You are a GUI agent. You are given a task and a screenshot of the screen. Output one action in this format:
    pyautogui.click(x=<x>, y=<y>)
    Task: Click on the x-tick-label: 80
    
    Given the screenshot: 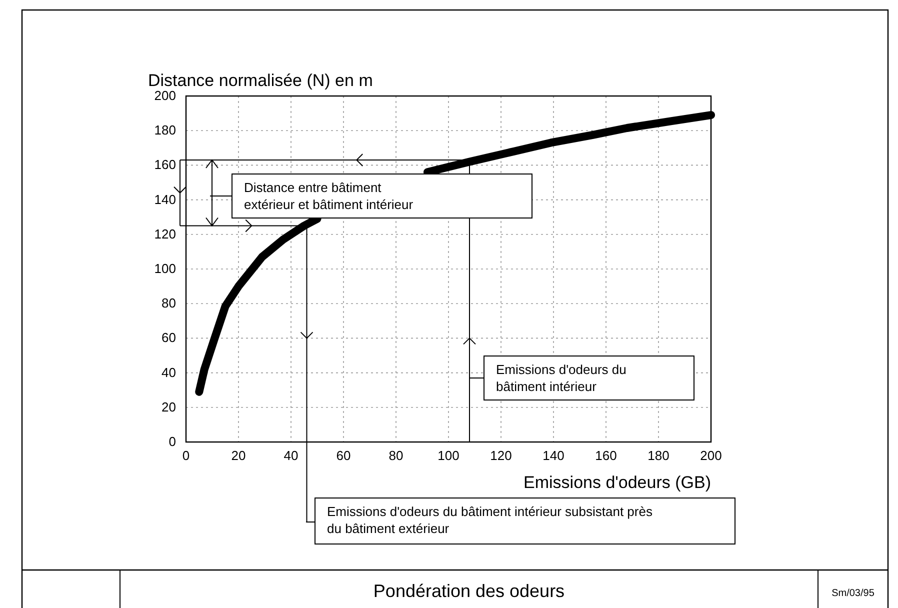 What is the action you would take?
    pyautogui.click(x=396, y=455)
    